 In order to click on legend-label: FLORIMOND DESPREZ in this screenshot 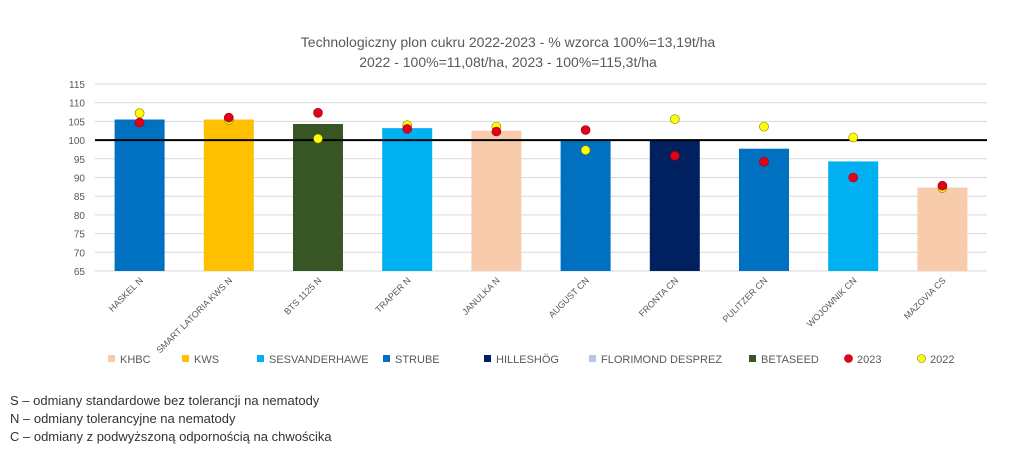, I will do `click(661, 360)`.